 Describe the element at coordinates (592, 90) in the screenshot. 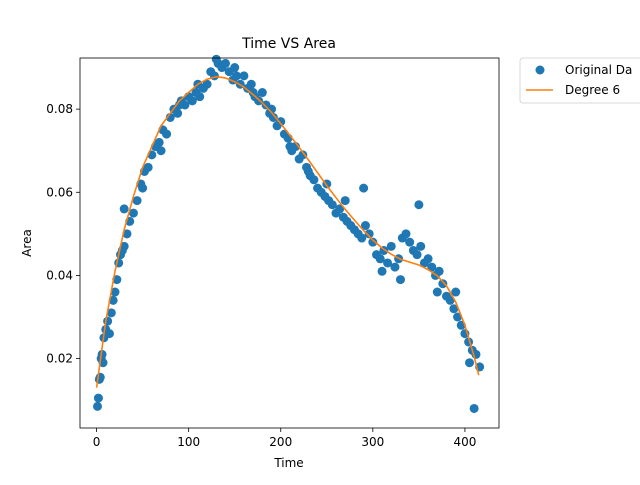

I see `legend-label-line: Degree 6` at that location.